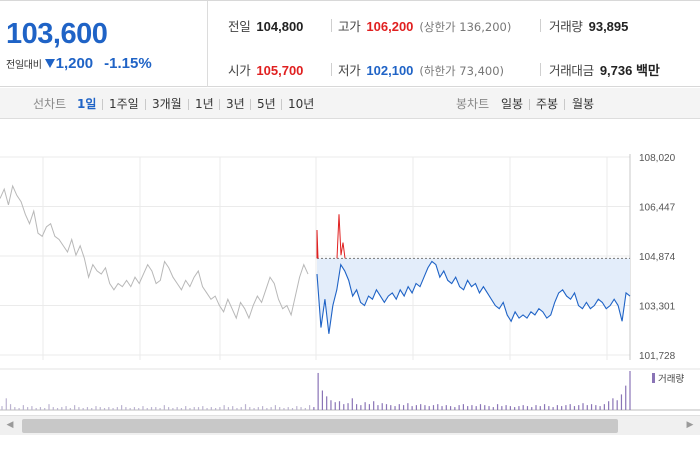 The image size is (700, 450). Describe the element at coordinates (512, 104) in the screenshot. I see `tab-candle-daily: 일봉` at that location.